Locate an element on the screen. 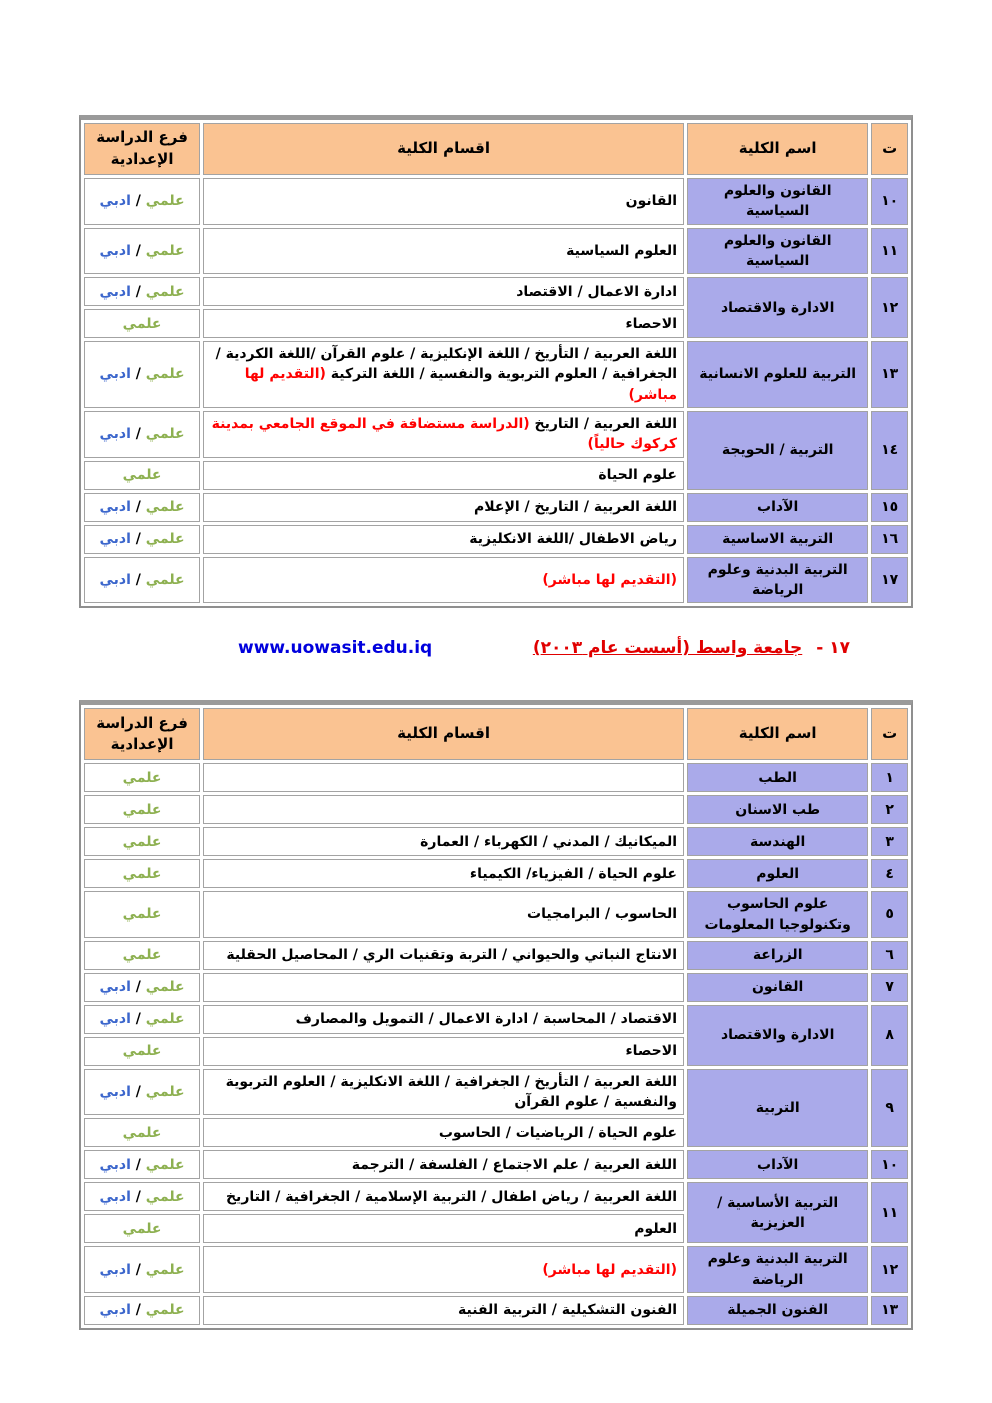 The image size is (992, 1403). college-name: القانون والعلوم السياسية is located at coordinates (778, 251).